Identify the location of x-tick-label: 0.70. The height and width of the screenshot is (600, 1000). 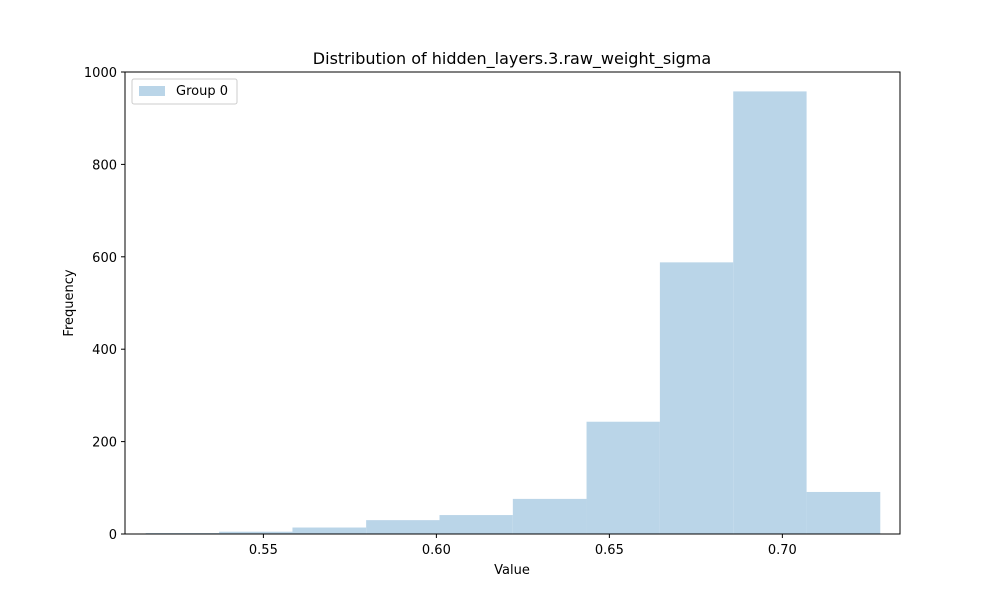
(782, 550).